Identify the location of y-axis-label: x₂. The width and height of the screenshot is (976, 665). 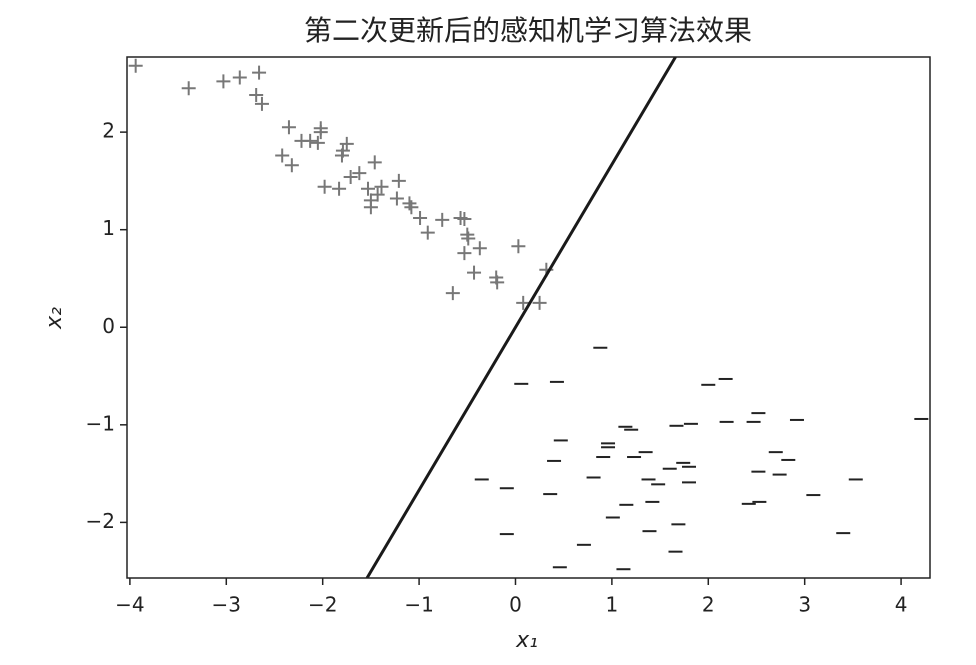
(54, 318).